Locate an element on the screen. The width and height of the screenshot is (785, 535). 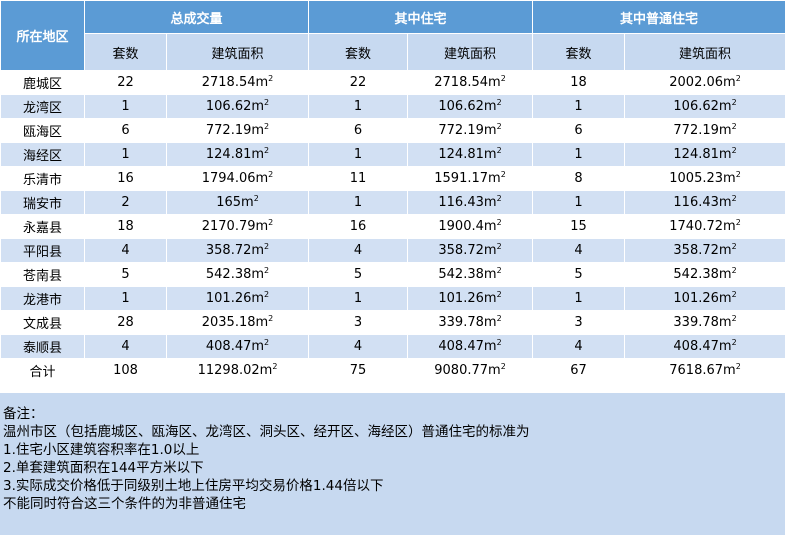
total-area-cell: 11298.02m2 is located at coordinates (237, 370).